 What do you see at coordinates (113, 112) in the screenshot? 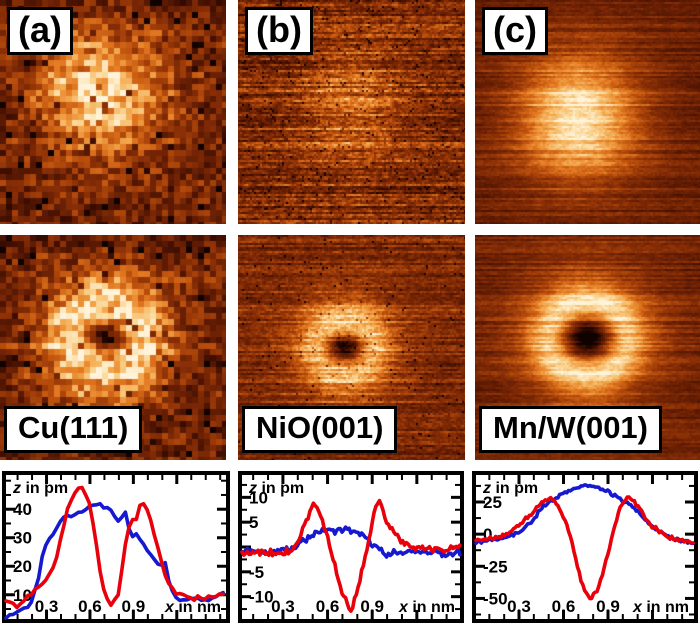
I see `stm-panel-a-top: (a)` at bounding box center [113, 112].